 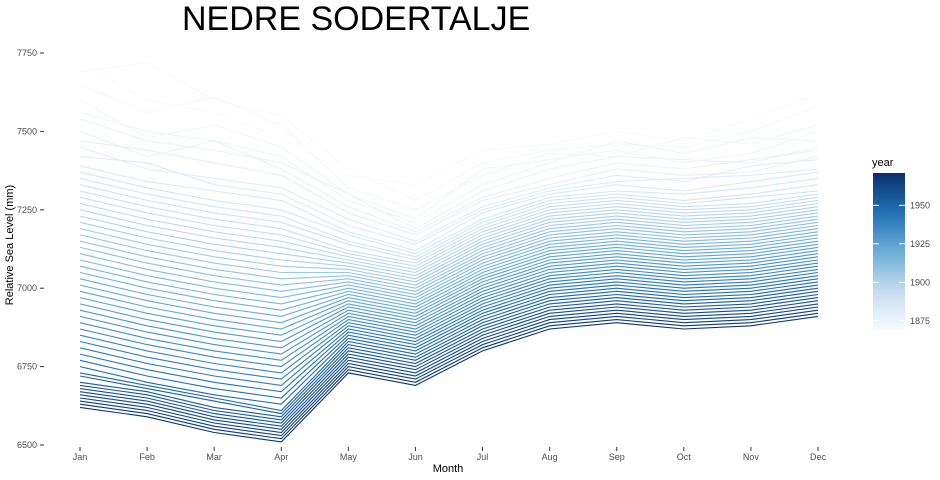 What do you see at coordinates (550, 457) in the screenshot?
I see `x-tick-label-aug: Aug` at bounding box center [550, 457].